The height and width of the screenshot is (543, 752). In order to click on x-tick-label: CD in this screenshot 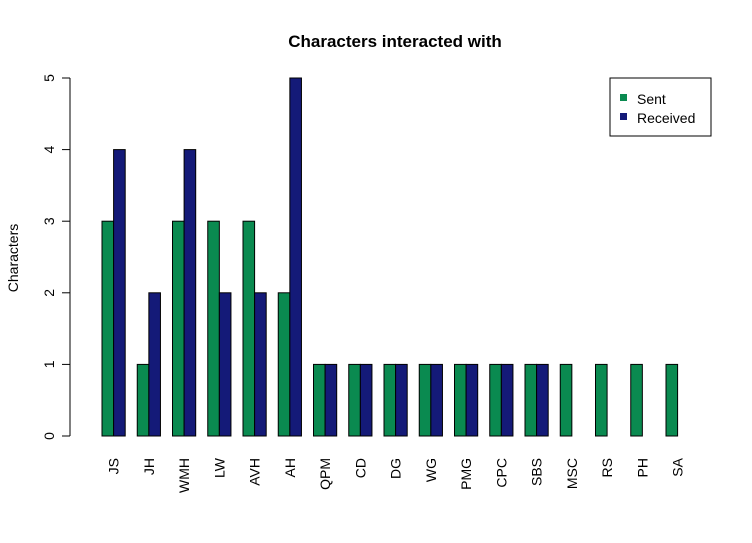, I will do `click(360, 468)`.